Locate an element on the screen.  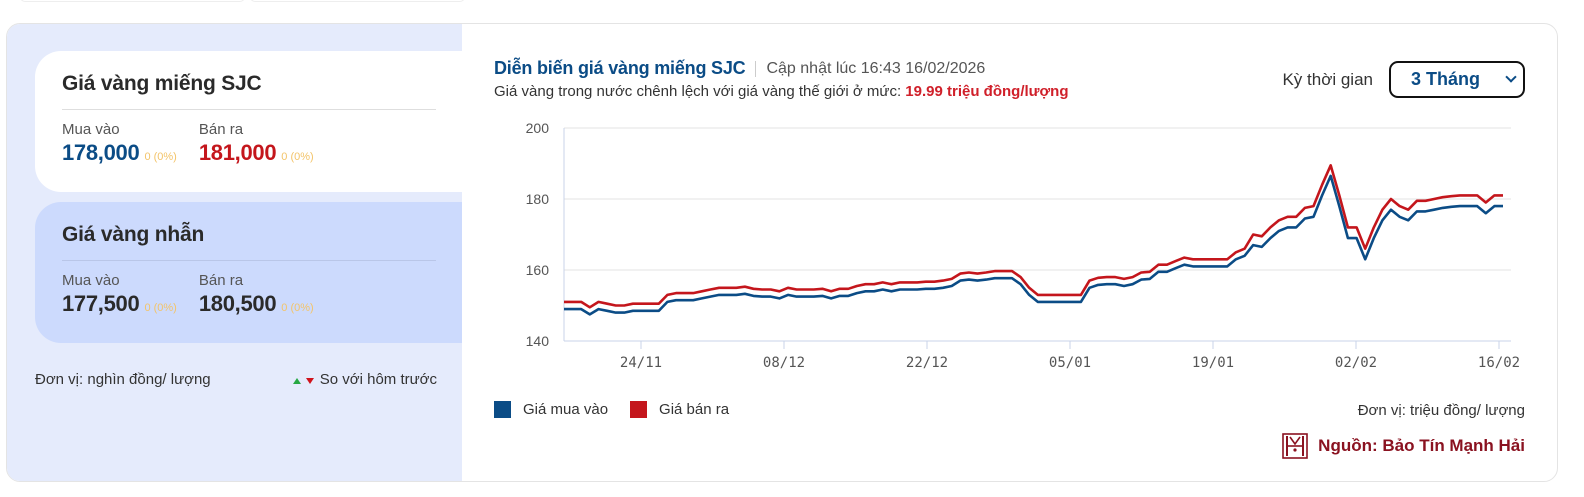
title-divider is located at coordinates (756, 68).